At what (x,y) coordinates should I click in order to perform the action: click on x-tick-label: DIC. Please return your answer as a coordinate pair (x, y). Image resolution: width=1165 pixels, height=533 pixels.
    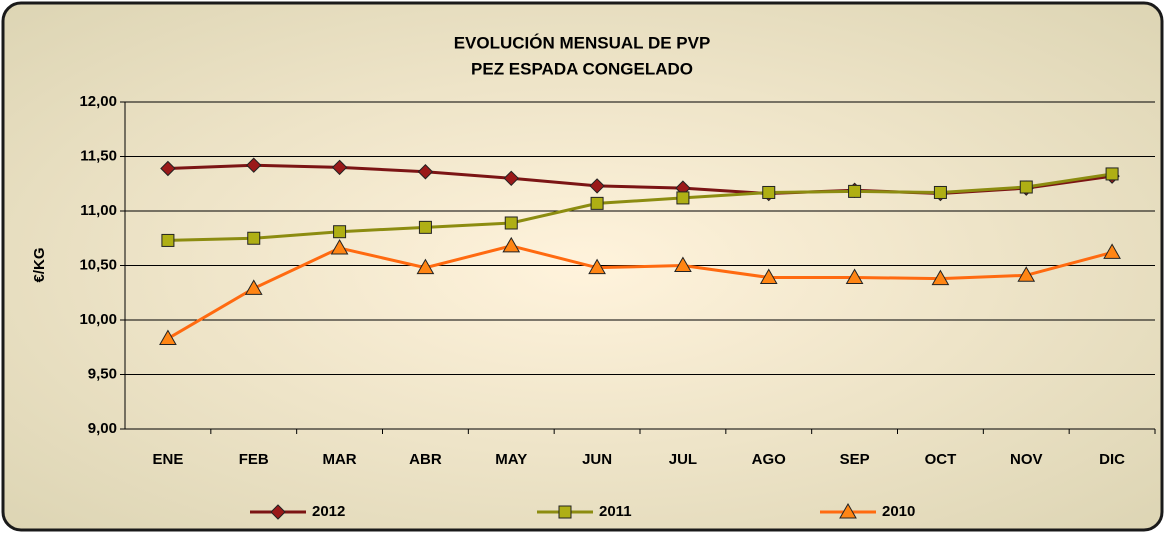
    Looking at the image, I should click on (1112, 459).